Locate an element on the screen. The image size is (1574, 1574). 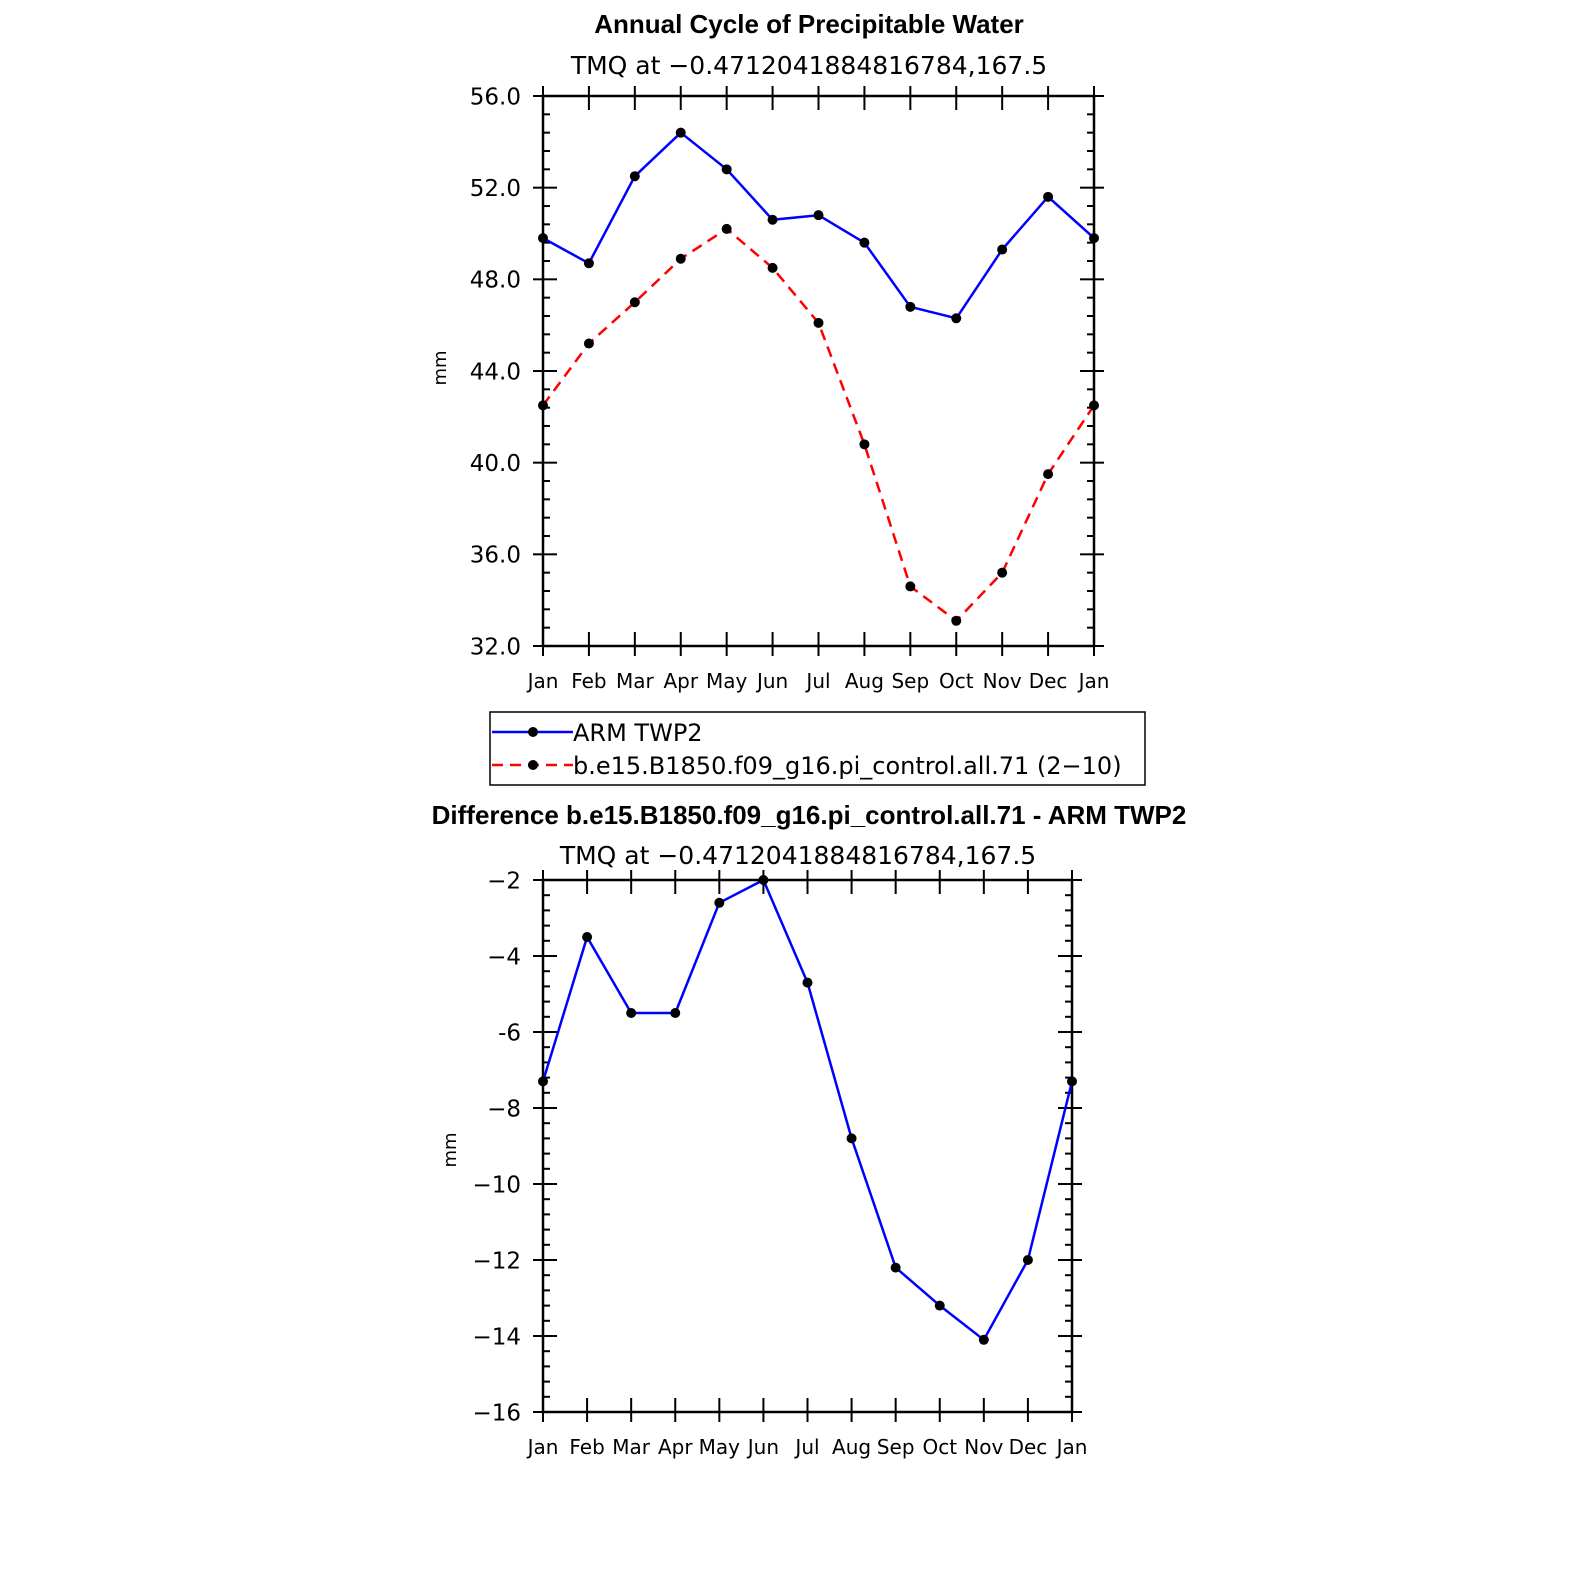
chart2-xtick-label: Apr is located at coordinates (675, 1447).